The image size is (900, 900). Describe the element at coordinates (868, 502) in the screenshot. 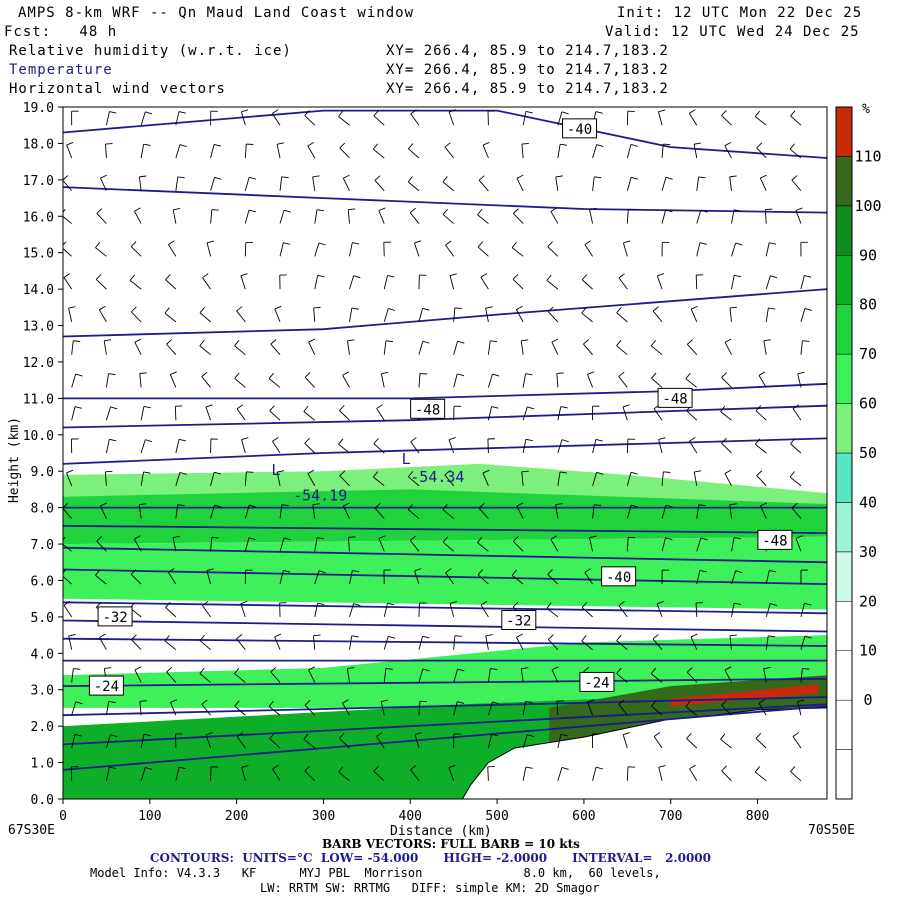

I see `colorbar-label-4: 40` at that location.